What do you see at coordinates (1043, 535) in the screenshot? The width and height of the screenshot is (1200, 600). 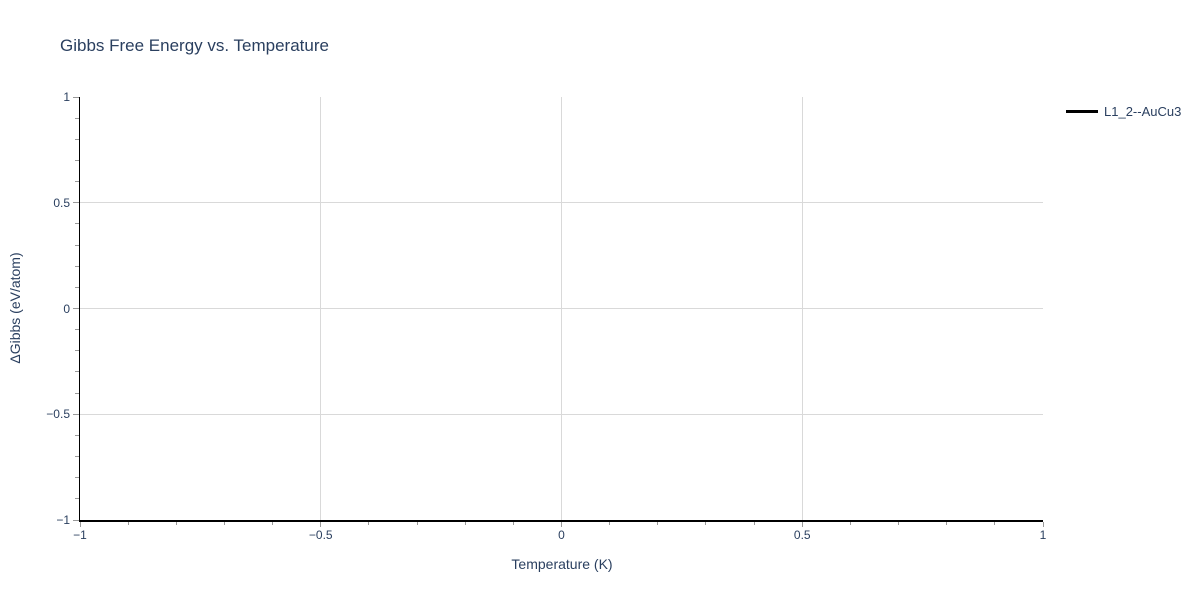 I see `x-tick-label: 1` at bounding box center [1043, 535].